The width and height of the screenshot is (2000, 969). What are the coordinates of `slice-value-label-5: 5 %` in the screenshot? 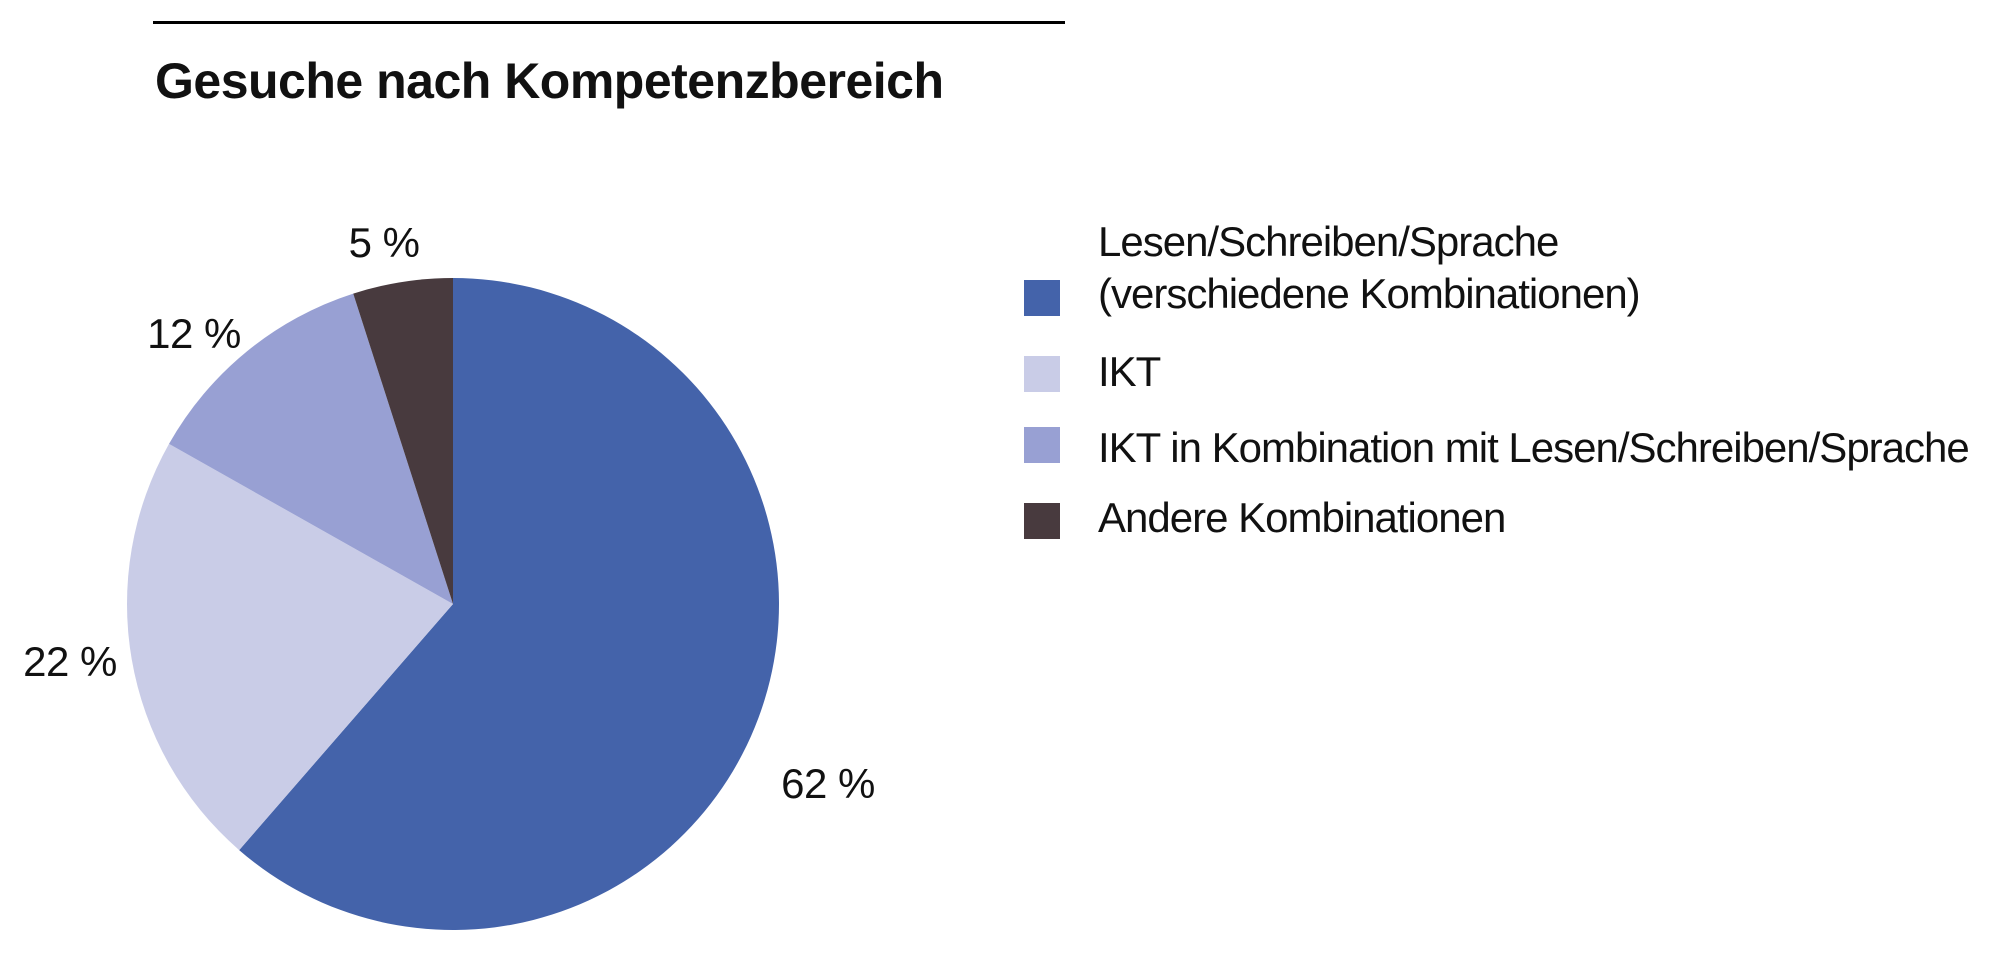 It's located at (384, 242).